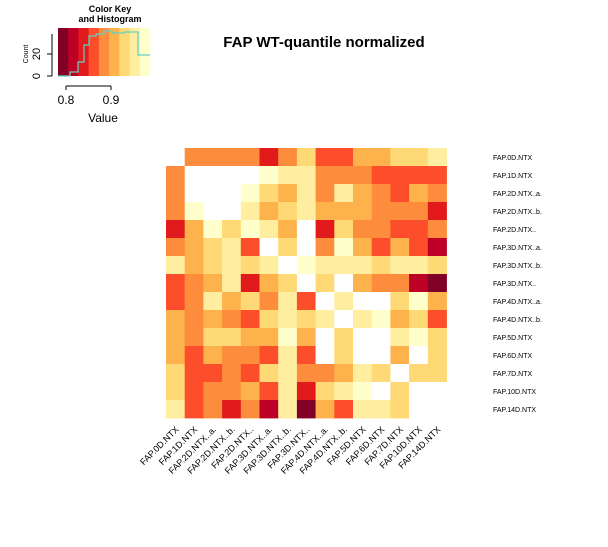  Describe the element at coordinates (514, 284) in the screenshot. I see `row-label: FAP.3D.NTX..` at that location.